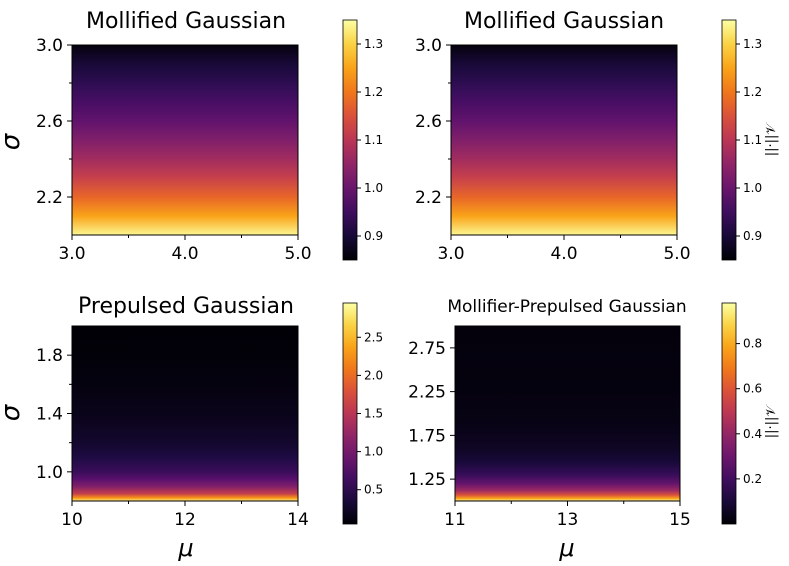  What do you see at coordinates (427, 436) in the screenshot?
I see `y-tick-label: 1.75` at bounding box center [427, 436].